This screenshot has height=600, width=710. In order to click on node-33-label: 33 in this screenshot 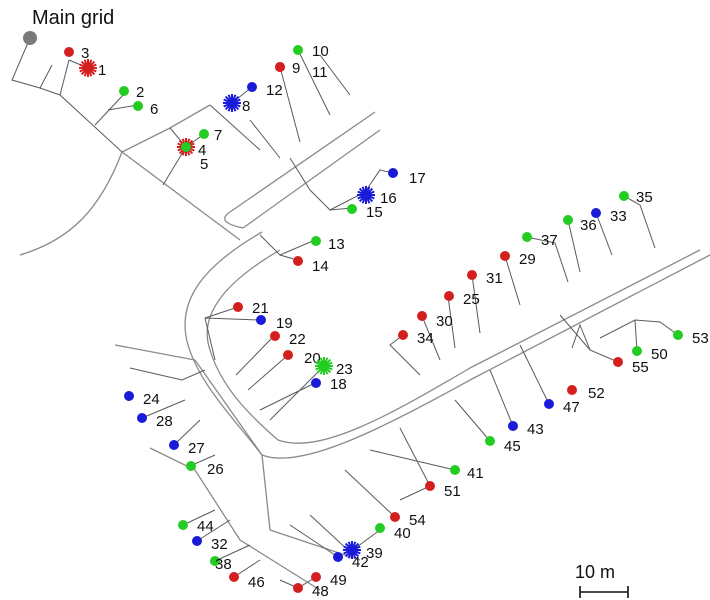, I will do `click(618, 216)`.